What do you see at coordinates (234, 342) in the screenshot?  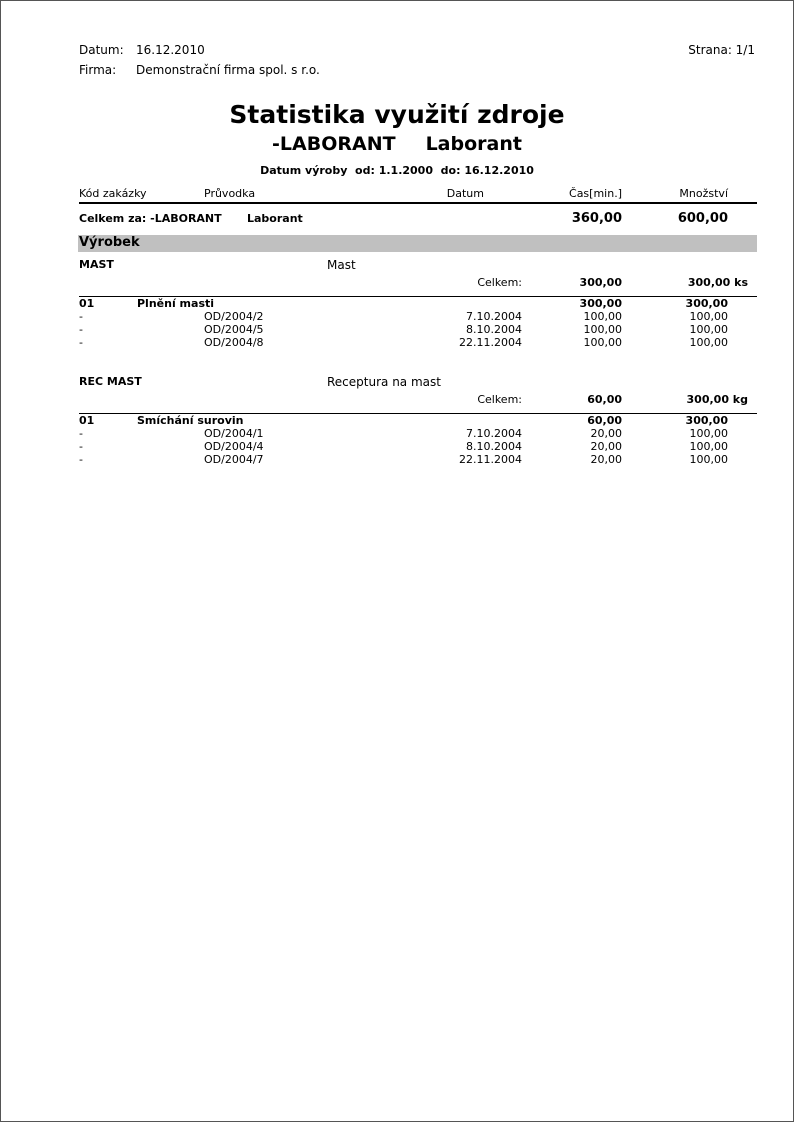 I see `row-job-card: OD/2004/8` at bounding box center [234, 342].